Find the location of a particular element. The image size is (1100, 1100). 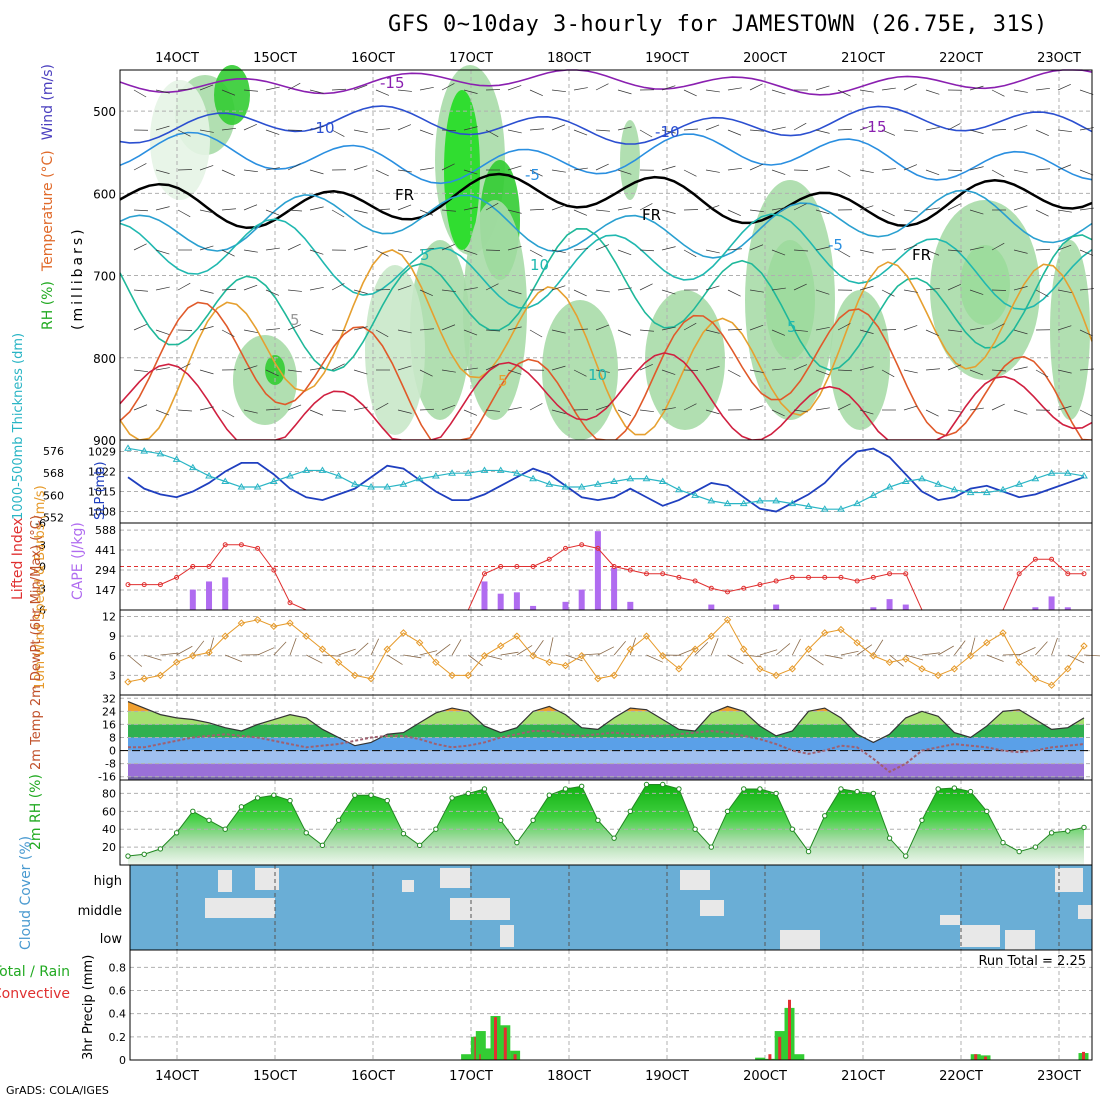

temp-tick-label: -8 is located at coordinates (110, 764).